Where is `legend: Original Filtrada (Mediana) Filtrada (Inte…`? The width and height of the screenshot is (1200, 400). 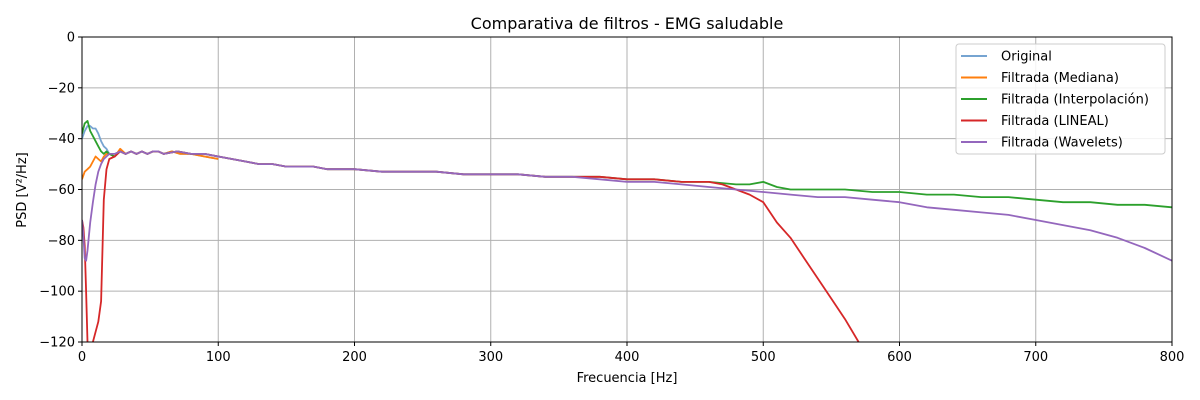
legend: Original Filtrada (Mediana) Filtrada (Inte… is located at coordinates (1060, 99).